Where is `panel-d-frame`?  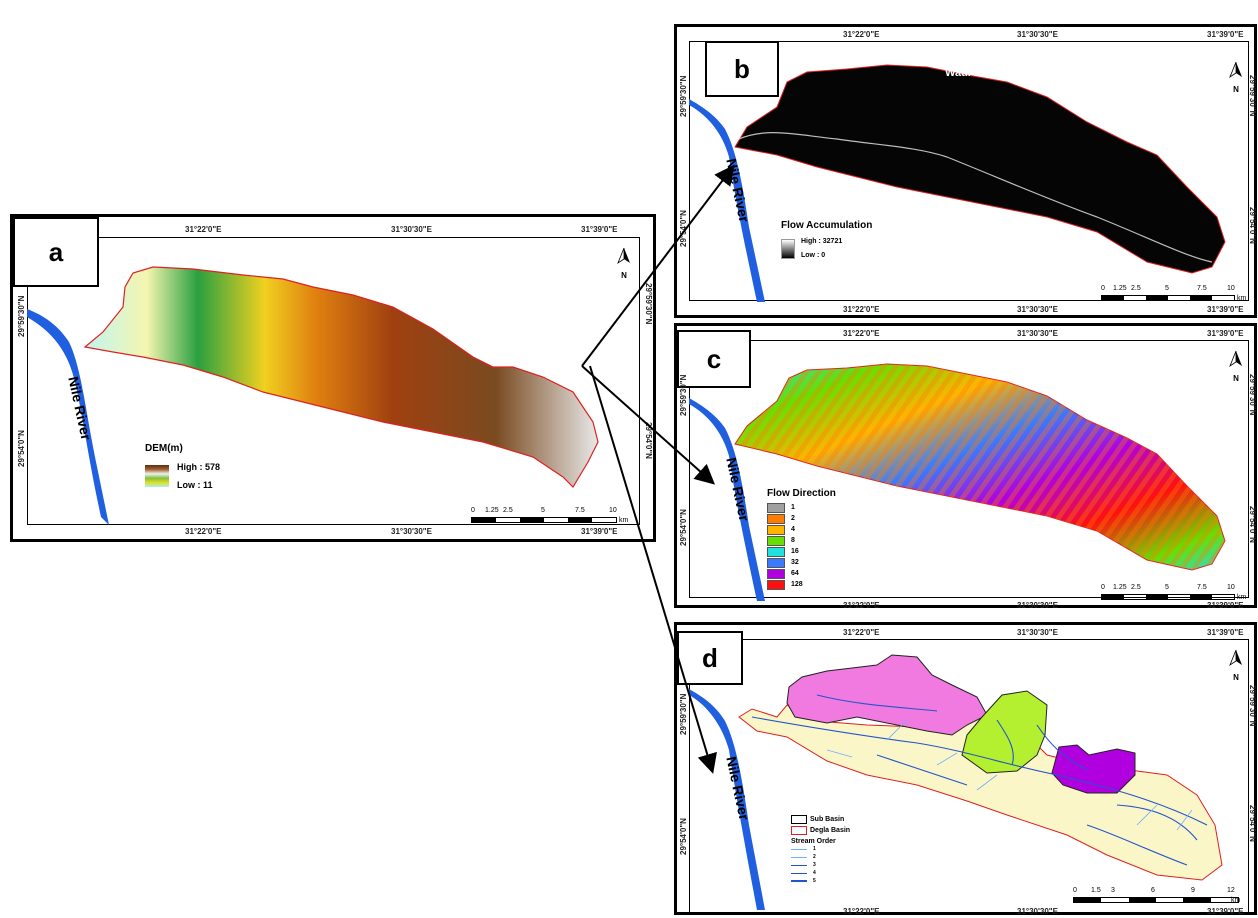 panel-d-frame is located at coordinates (969, 776).